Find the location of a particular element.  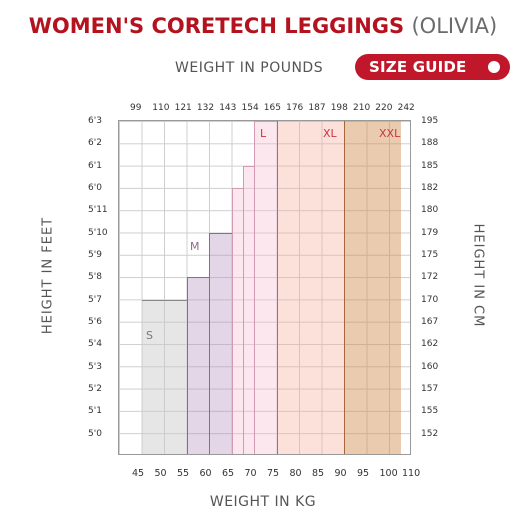

page-title: WOMEN'S CORETECH LEGGINGS (OLIVIA) is located at coordinates (263, 26).